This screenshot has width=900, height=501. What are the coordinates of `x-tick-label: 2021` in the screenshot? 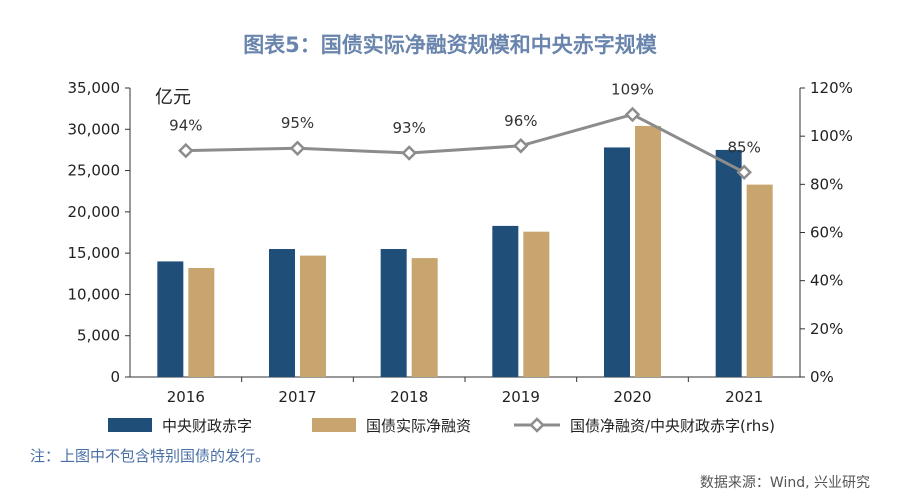 It's located at (744, 397).